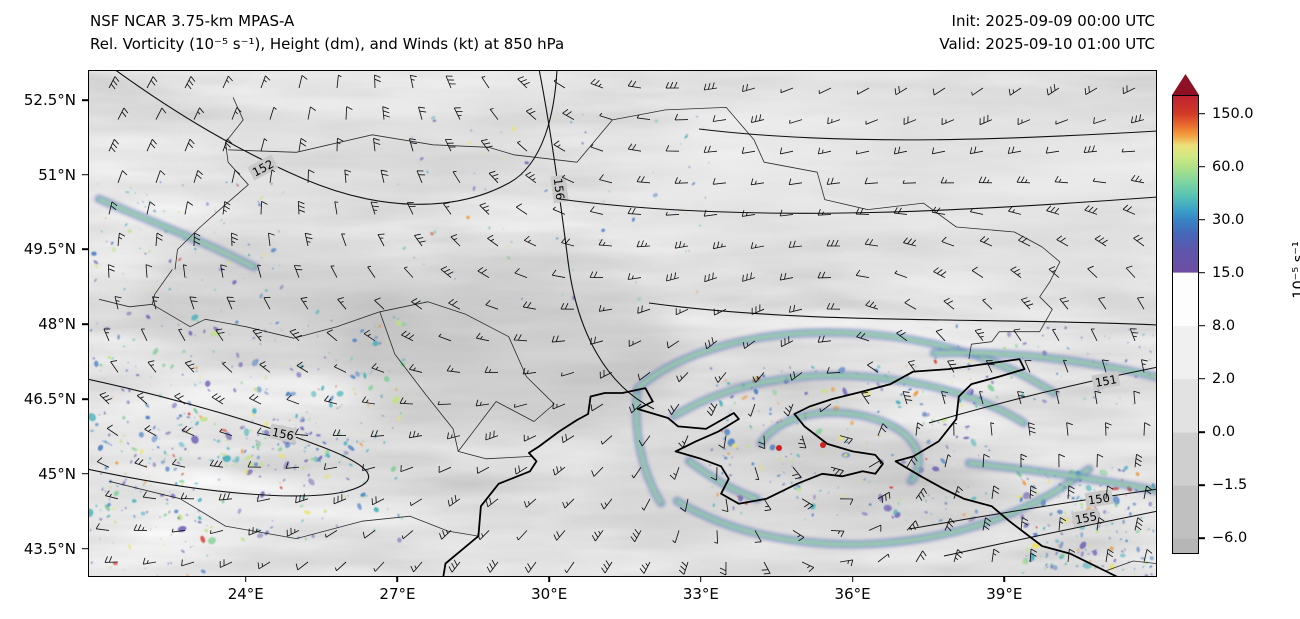  What do you see at coordinates (1086, 518) in the screenshot?
I see `height-contour-label: 155` at bounding box center [1086, 518].